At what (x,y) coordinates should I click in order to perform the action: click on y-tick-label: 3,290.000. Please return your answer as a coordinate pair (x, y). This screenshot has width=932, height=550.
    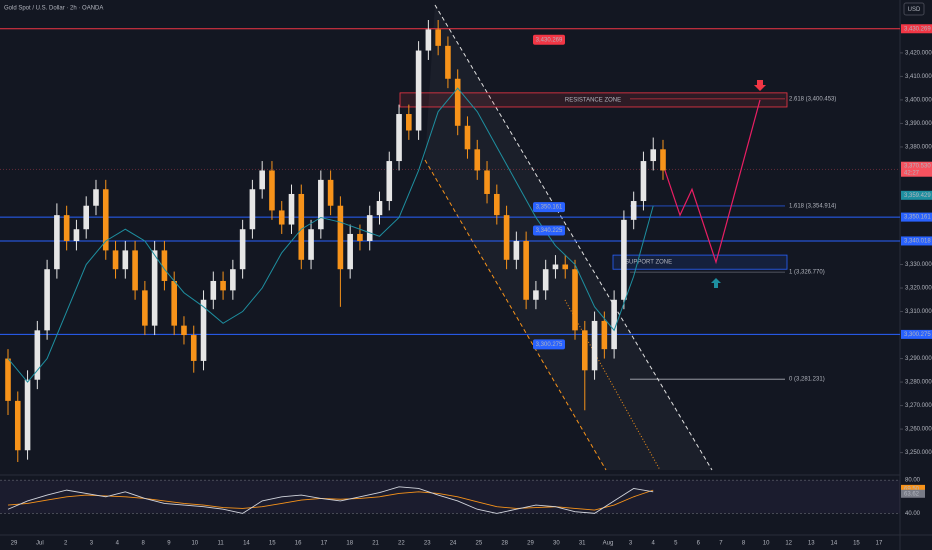
    Looking at the image, I should click on (918, 359).